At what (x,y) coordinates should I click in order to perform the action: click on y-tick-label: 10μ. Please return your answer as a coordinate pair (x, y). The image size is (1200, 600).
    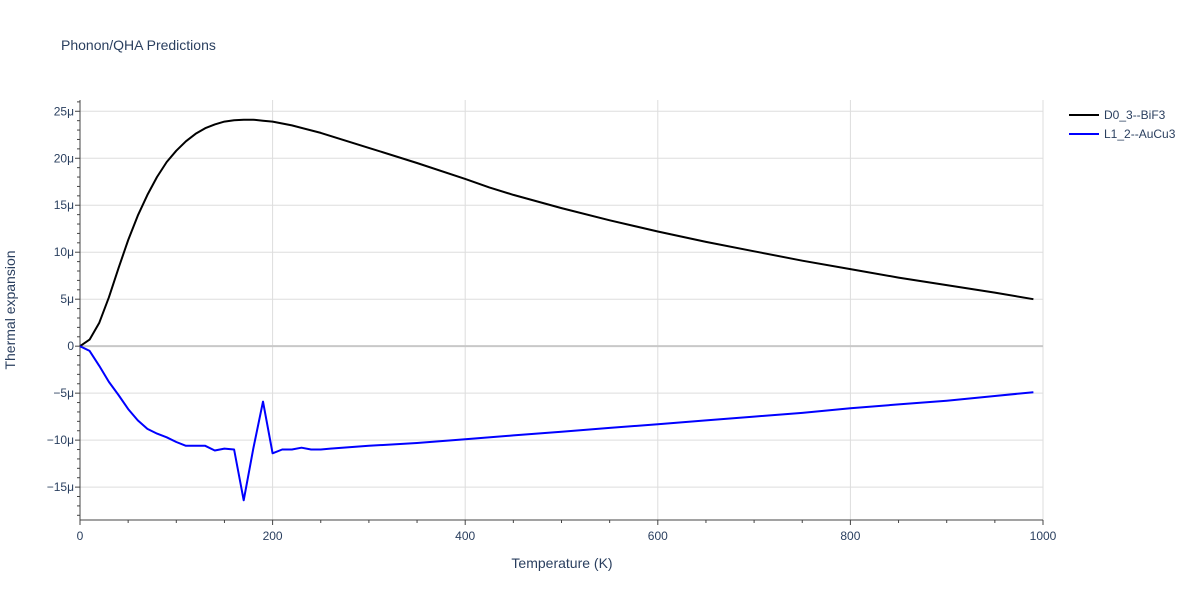
    Looking at the image, I should click on (64, 252).